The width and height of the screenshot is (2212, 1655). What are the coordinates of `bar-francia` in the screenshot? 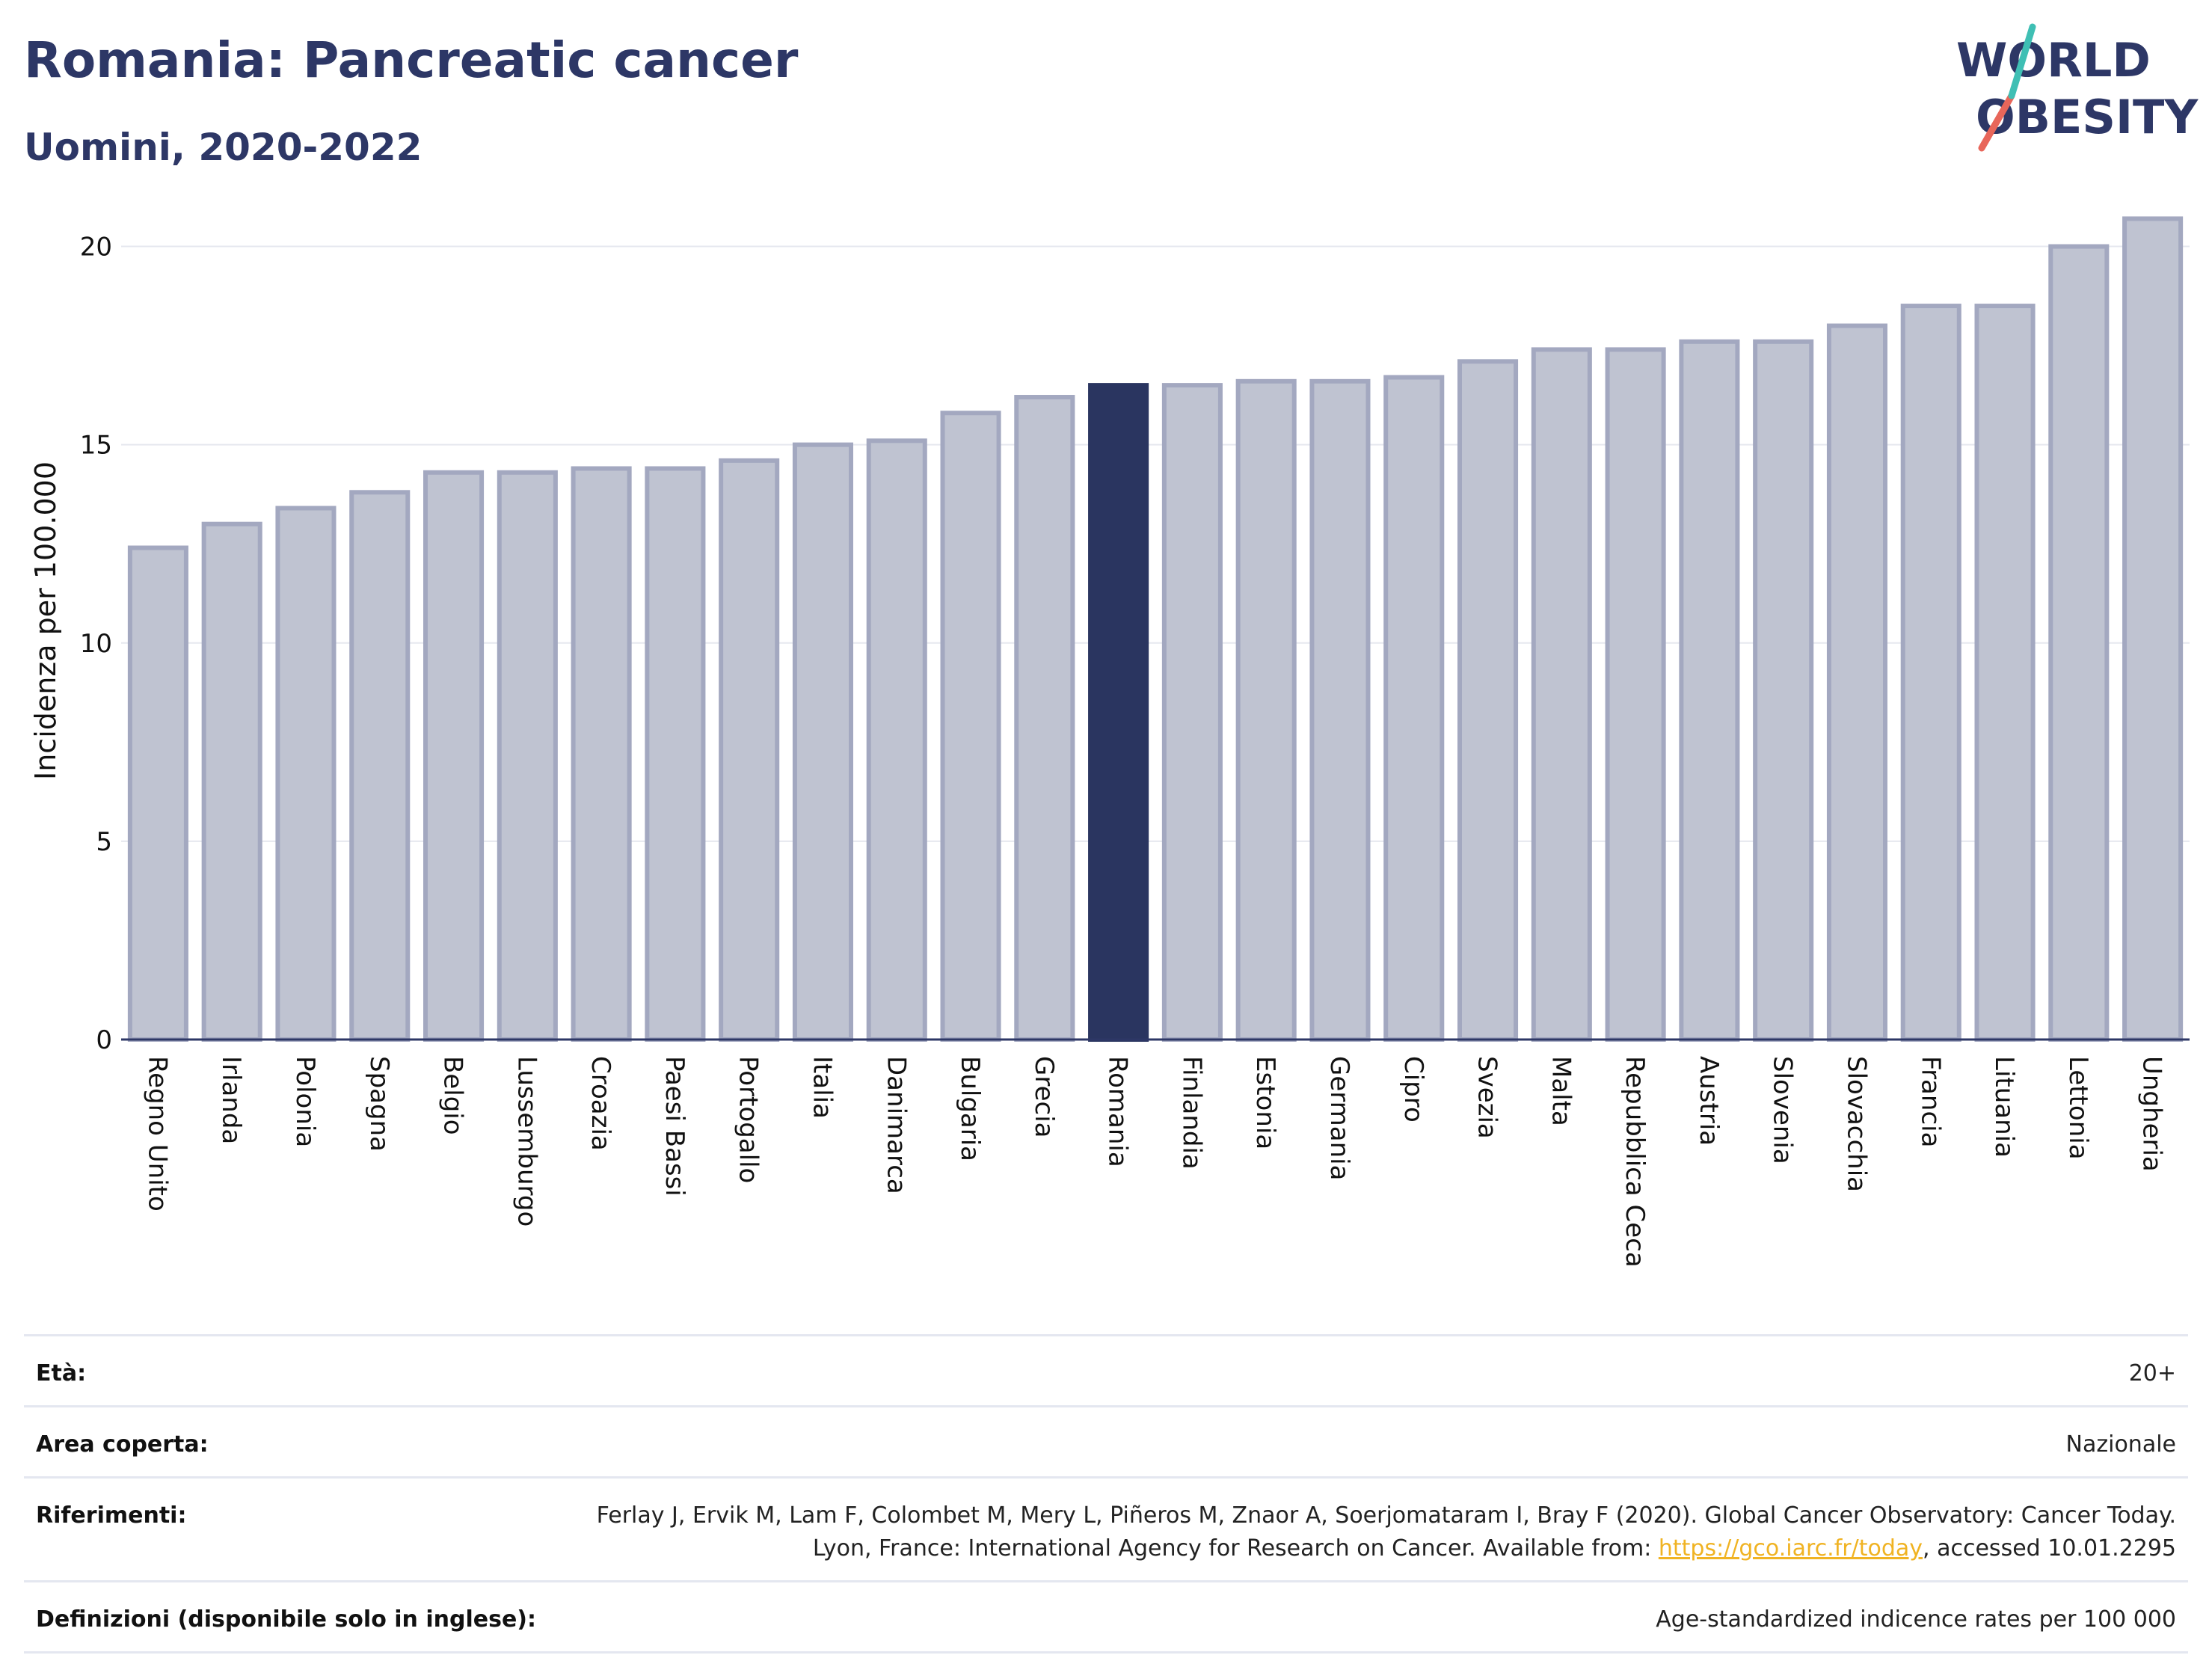 It's located at (1930, 673).